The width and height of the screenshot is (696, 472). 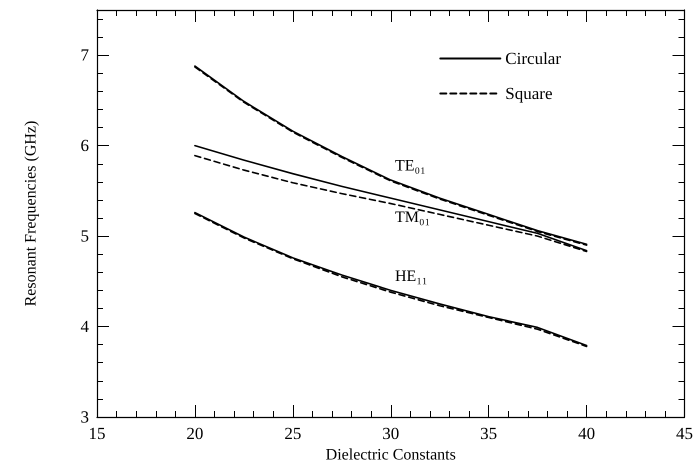 I want to click on y-tick-label: 7, so click(x=85, y=55).